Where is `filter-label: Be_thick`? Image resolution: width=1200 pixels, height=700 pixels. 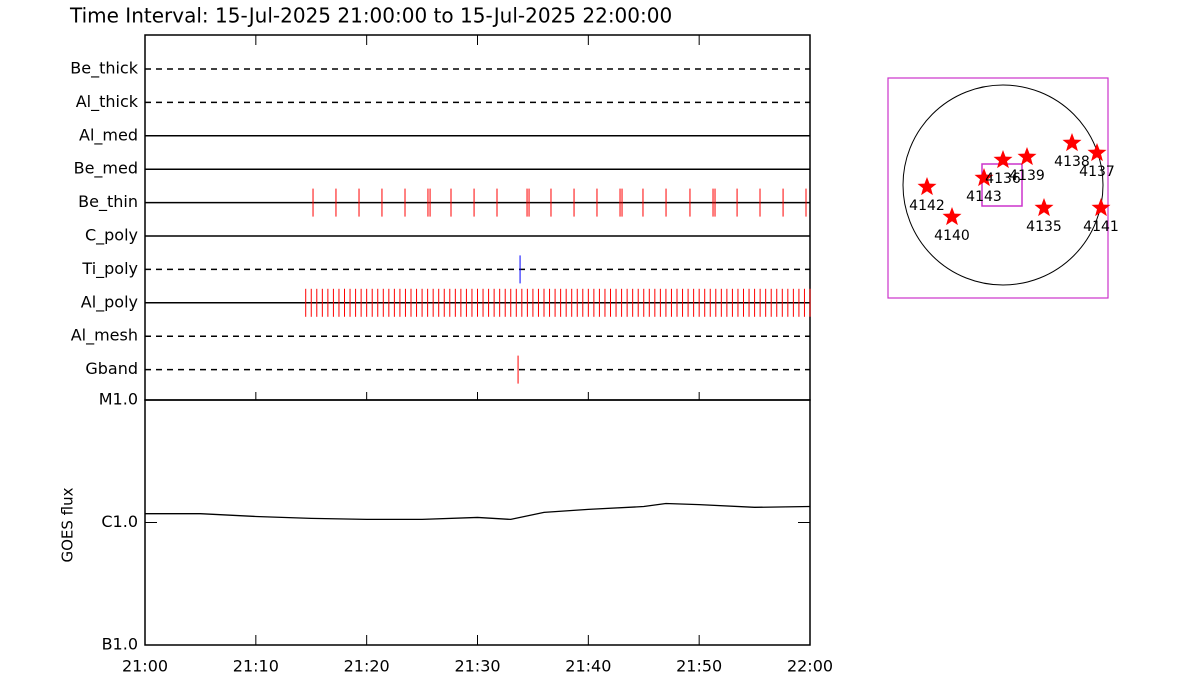
filter-label: Be_thick is located at coordinates (104, 69).